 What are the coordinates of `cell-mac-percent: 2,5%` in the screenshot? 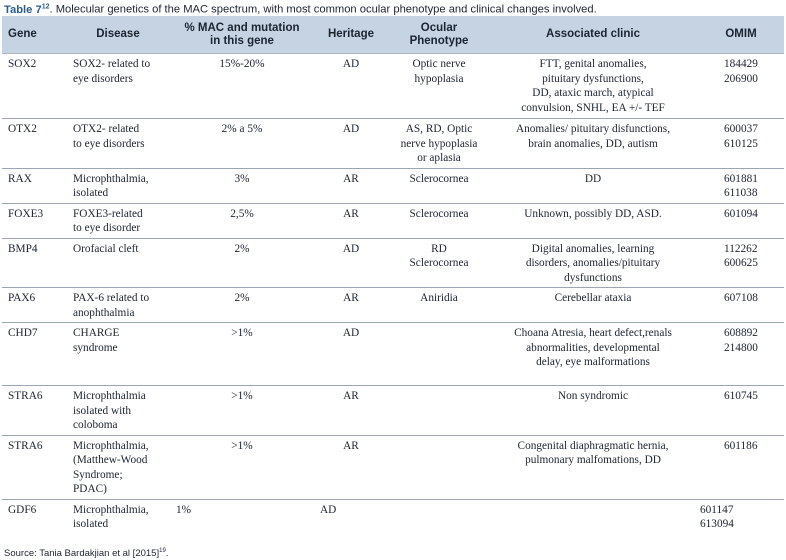 It's located at (242, 221).